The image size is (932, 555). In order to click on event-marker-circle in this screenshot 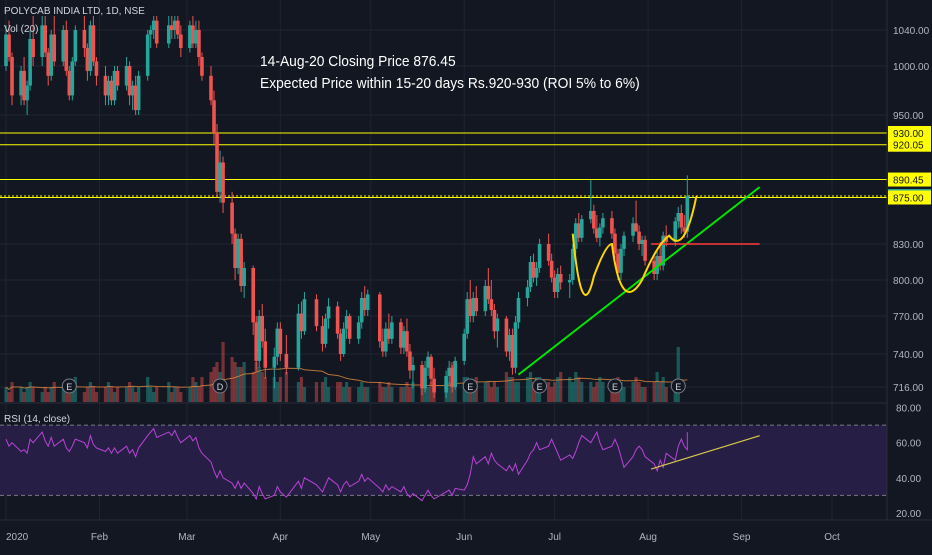, I will do `click(470, 386)`.